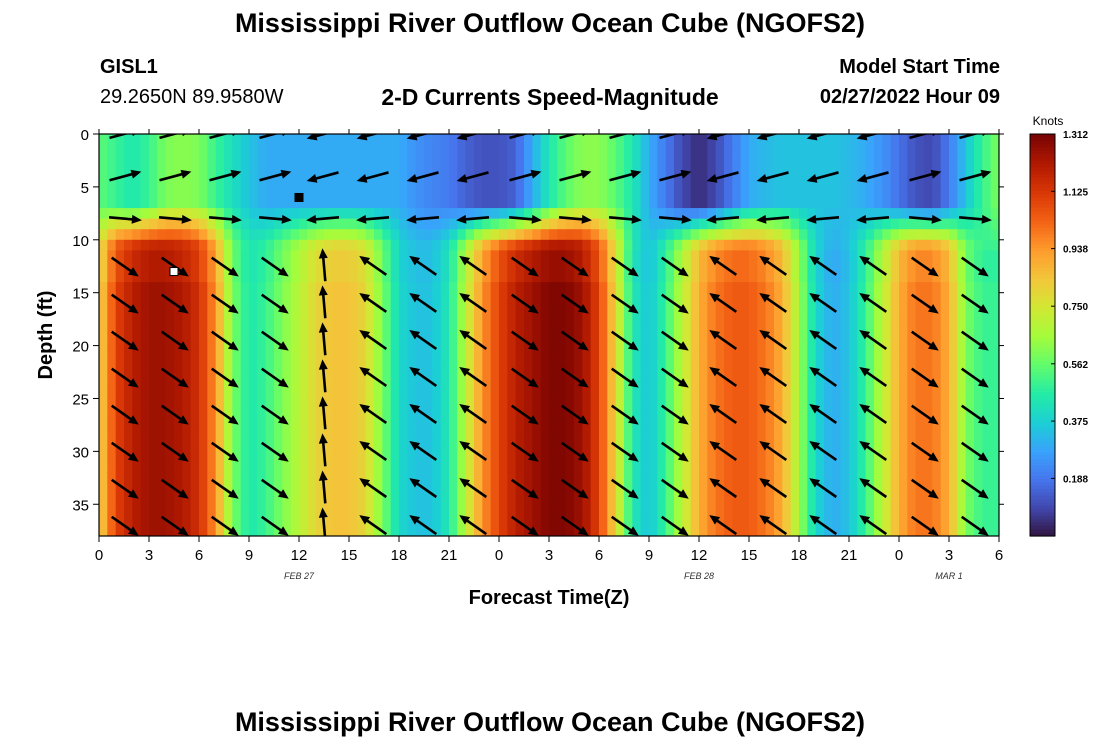  Describe the element at coordinates (1042, 310) in the screenshot. I see `colorbar-swatch` at that location.